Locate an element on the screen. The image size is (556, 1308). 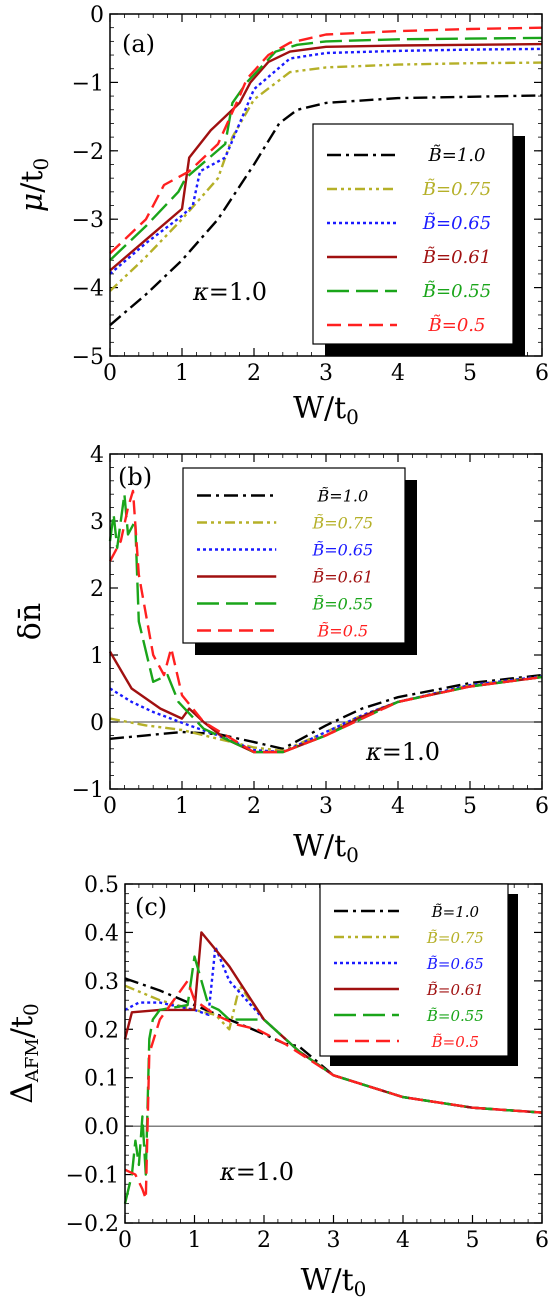
y-axis-label: δn̄ is located at coordinates (30, 621).